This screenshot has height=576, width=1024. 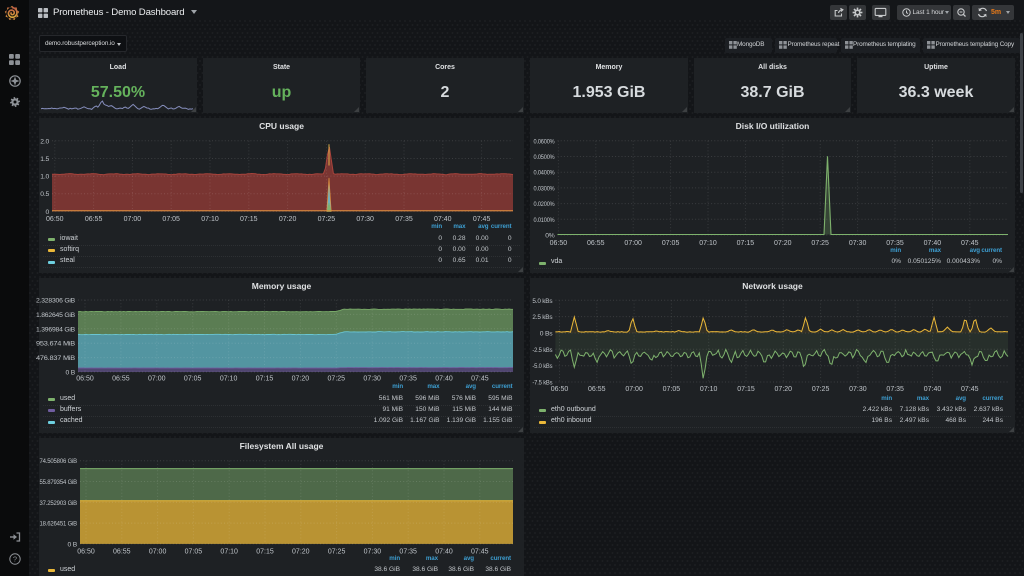 I want to click on svg-text: 953.674 MiB, so click(x=56, y=344).